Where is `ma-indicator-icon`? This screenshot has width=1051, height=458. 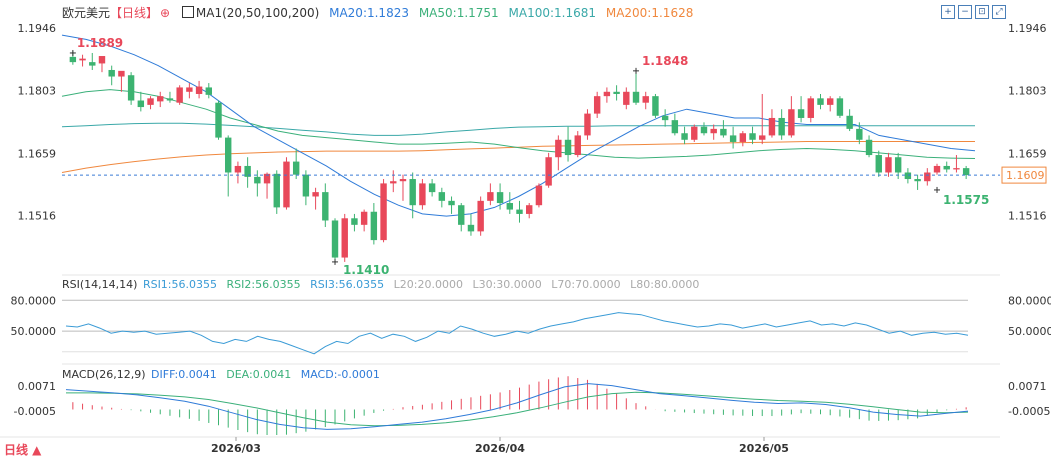 ma-indicator-icon is located at coordinates (187, 12).